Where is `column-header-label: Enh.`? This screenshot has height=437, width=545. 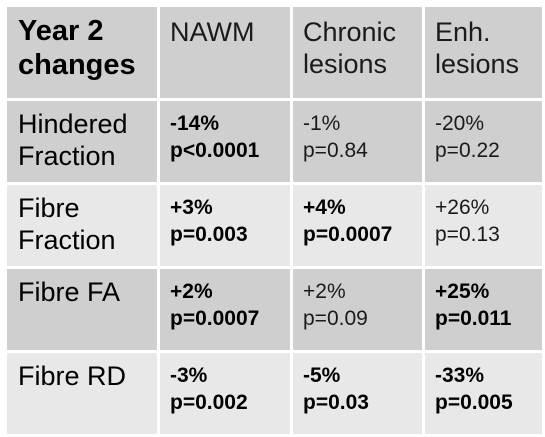
column-header-label: Enh. is located at coordinates (463, 32).